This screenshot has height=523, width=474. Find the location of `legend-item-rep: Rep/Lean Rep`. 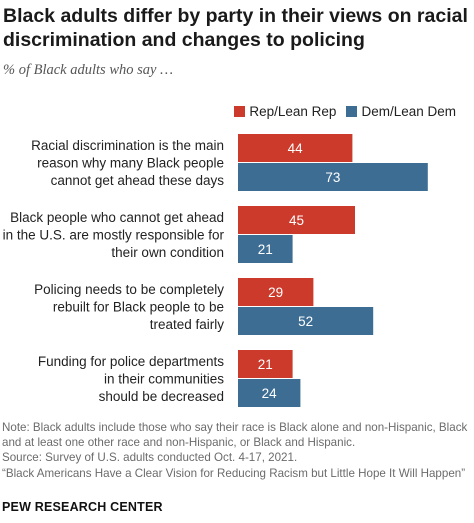

legend-item-rep: Rep/Lean Rep is located at coordinates (285, 111).